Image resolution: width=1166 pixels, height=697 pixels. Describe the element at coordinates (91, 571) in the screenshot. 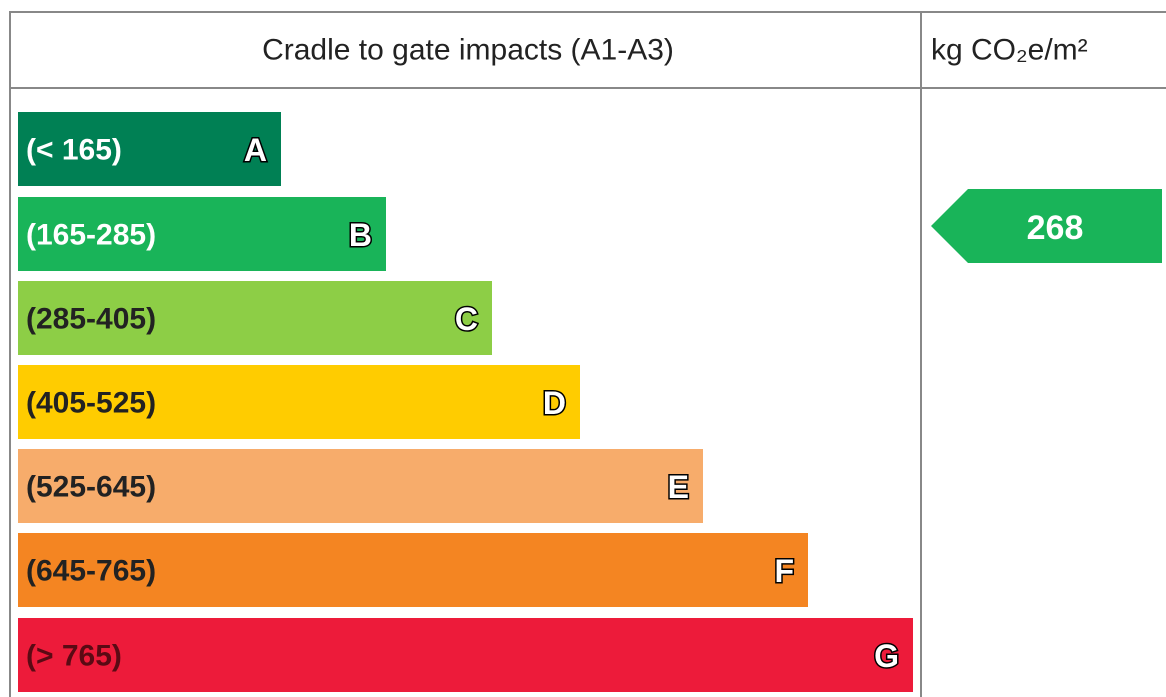

I see `band-range: (645-765)` at that location.